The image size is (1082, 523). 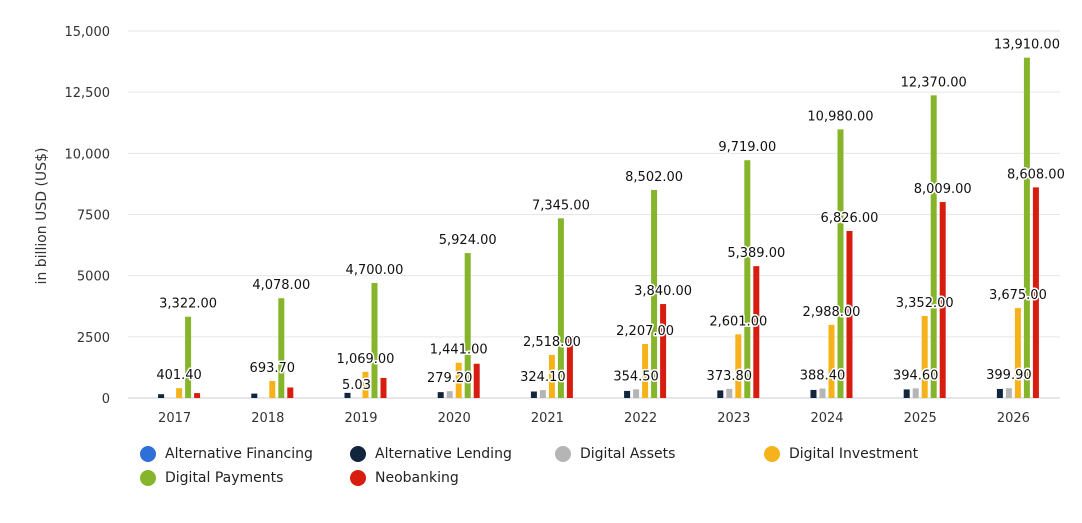 I want to click on x-tick-labels: 2017 2018 2019 2020 2021 2022 2023 2024 2025 2026, so click(x=594, y=418).